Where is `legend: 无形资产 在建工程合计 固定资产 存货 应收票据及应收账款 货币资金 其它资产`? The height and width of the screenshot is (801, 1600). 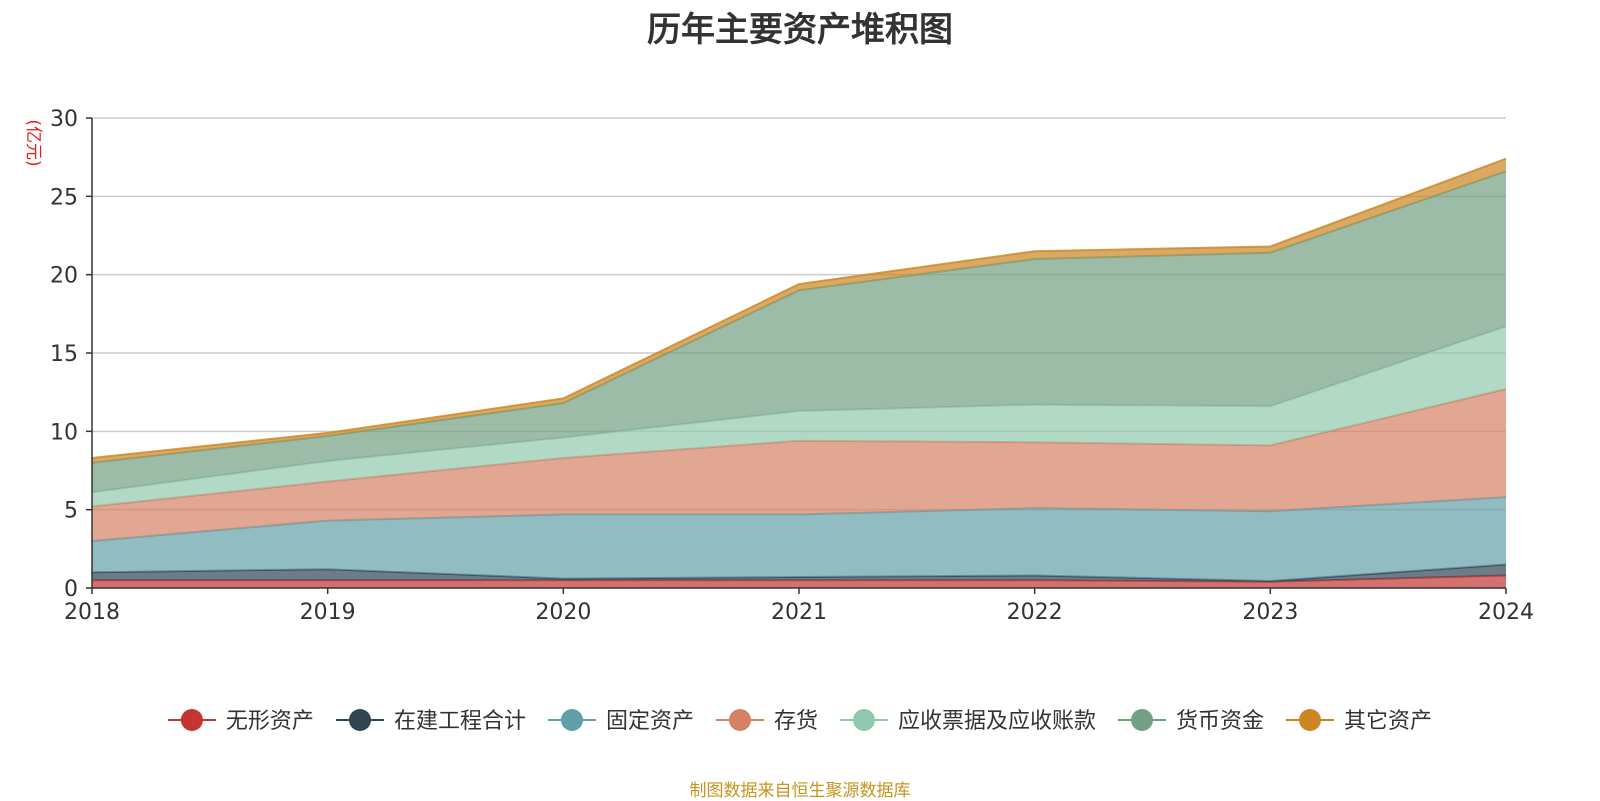
legend: 无形资产 在建工程合计 固定资产 存货 应收票据及应收账款 货币资金 其它资产 is located at coordinates (799, 721).